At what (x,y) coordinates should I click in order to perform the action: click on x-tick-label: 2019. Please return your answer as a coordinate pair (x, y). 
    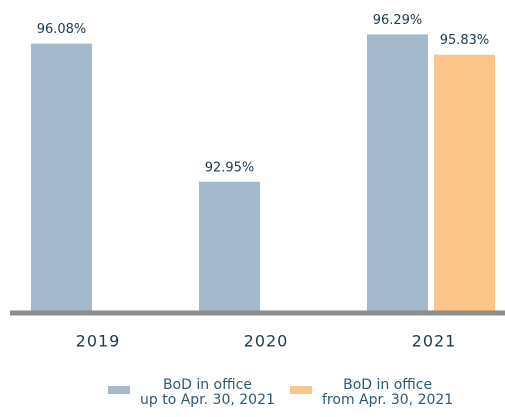
    Looking at the image, I should click on (98, 341).